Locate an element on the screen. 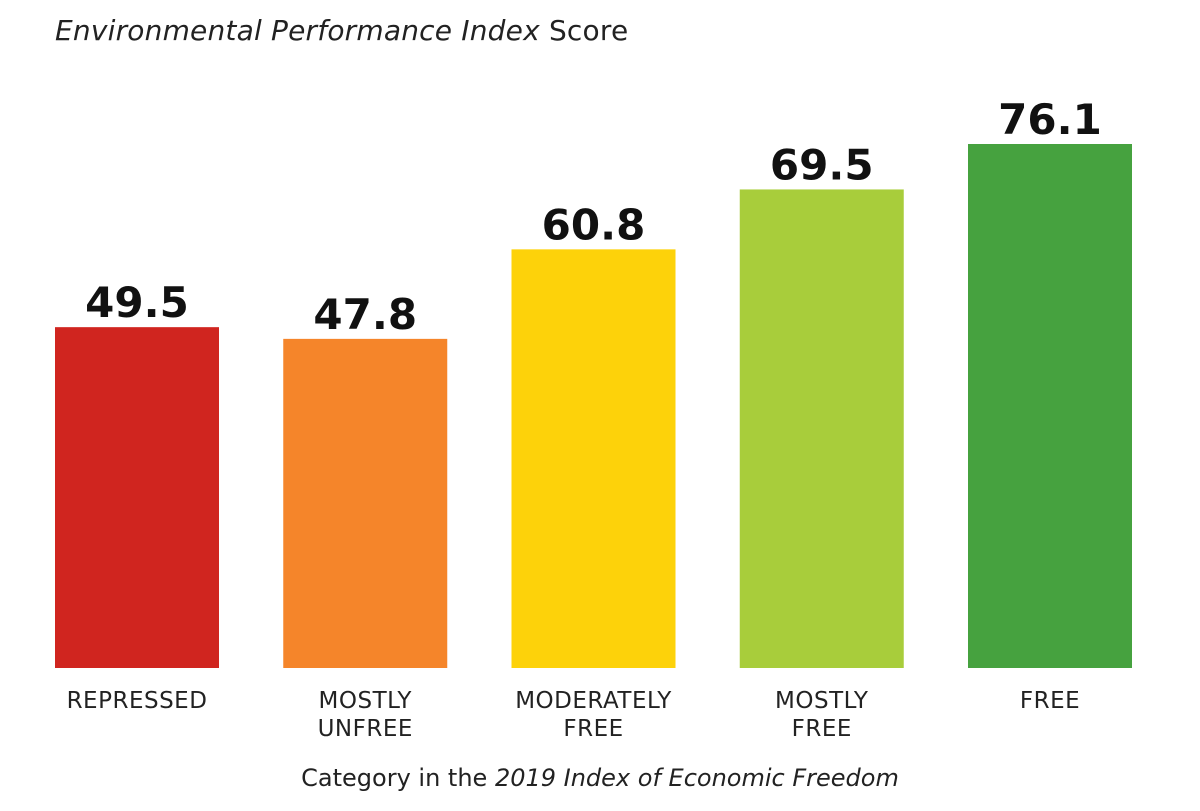 This screenshot has height=811, width=1200. category-label-2-line-1: FREE is located at coordinates (593, 729).